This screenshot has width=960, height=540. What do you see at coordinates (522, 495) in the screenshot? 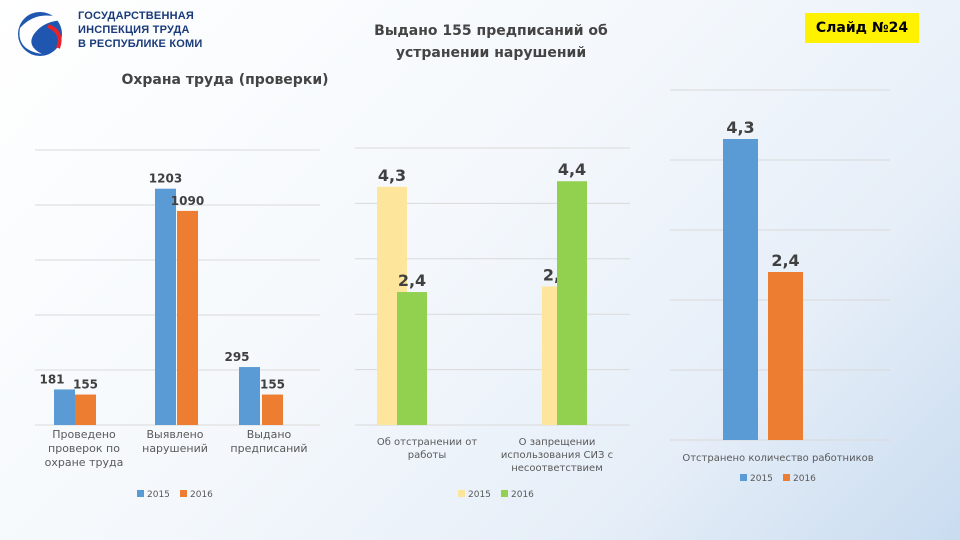
I see `chart2-legend-label: 2016` at bounding box center [522, 495].